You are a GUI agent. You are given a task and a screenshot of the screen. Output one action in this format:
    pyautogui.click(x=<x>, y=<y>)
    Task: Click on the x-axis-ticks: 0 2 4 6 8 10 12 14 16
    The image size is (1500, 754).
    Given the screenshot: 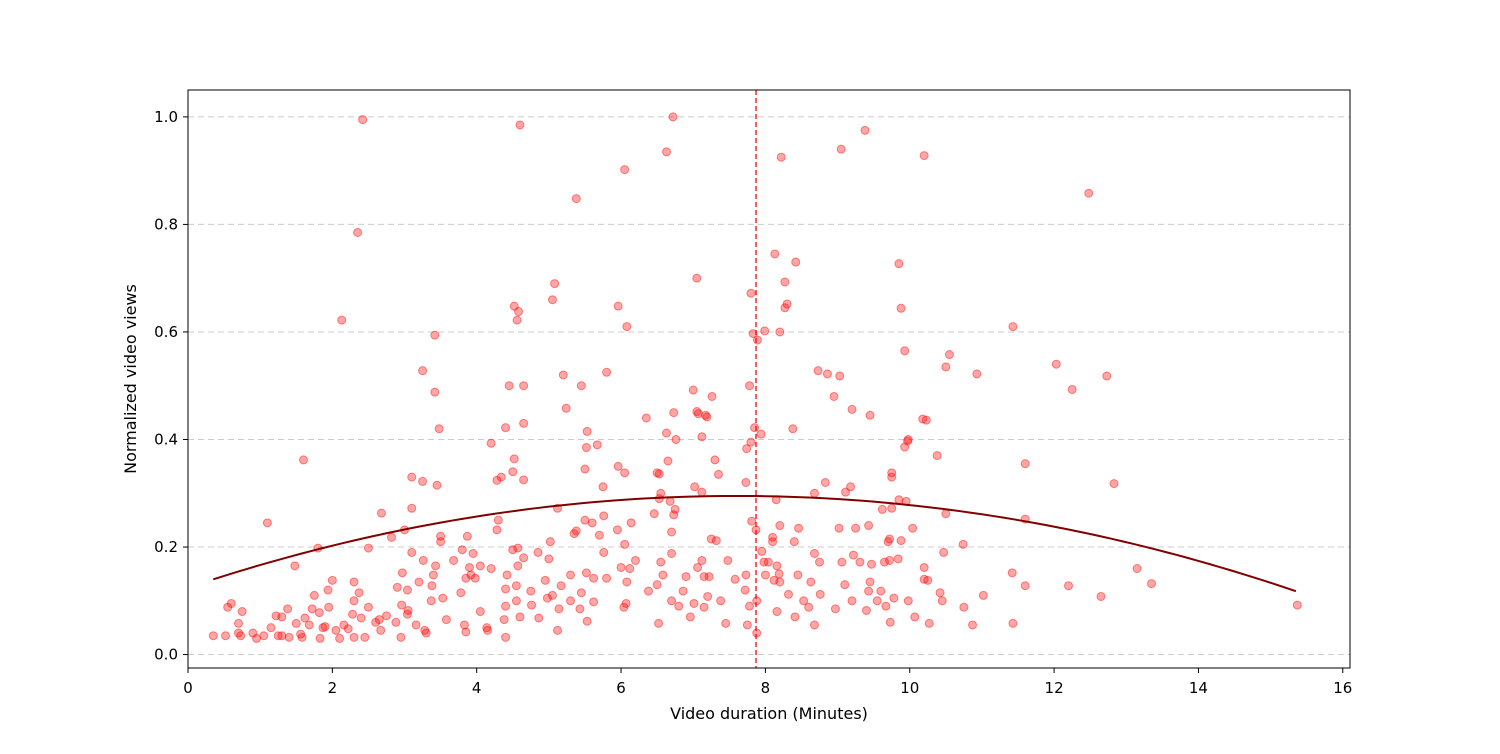 What is the action you would take?
    pyautogui.click(x=767, y=682)
    